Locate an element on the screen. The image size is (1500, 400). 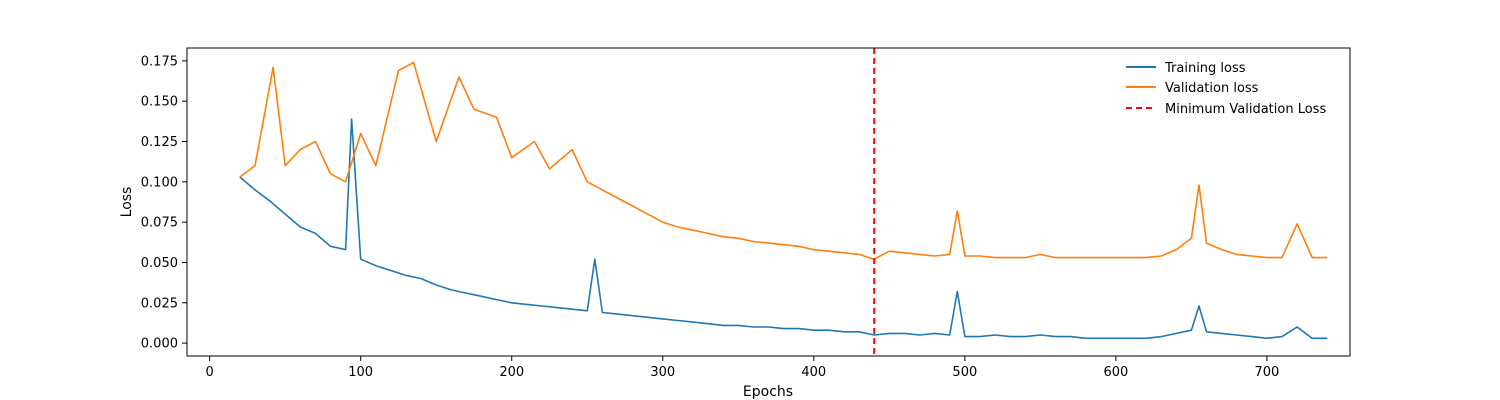
x-tick-label: 600 is located at coordinates (1115, 372).